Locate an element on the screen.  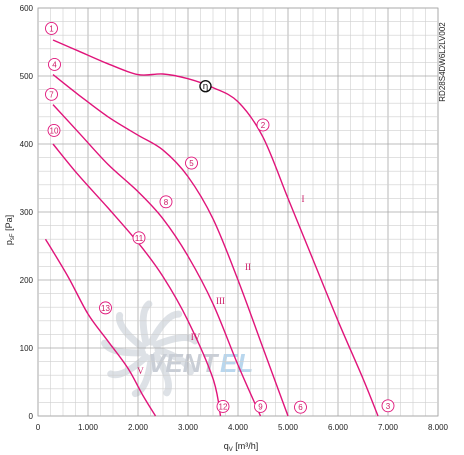
point-marker-label: 6 is located at coordinates (300, 407).